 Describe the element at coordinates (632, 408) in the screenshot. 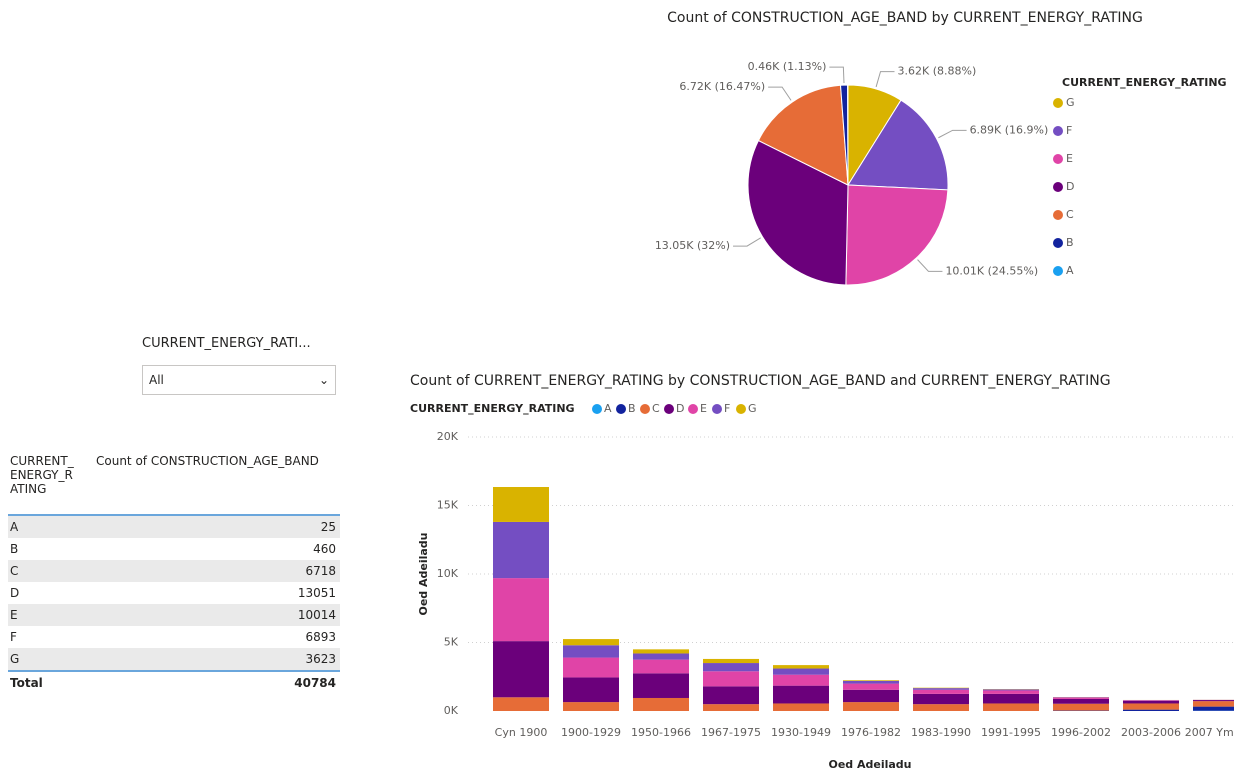

I see `legend-label: B` at that location.